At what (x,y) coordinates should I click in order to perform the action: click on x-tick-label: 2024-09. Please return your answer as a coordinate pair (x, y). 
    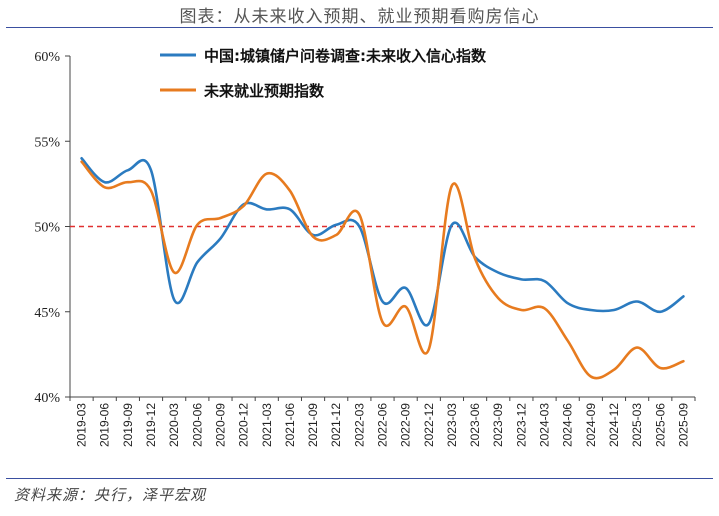
    Looking at the image, I should click on (591, 425).